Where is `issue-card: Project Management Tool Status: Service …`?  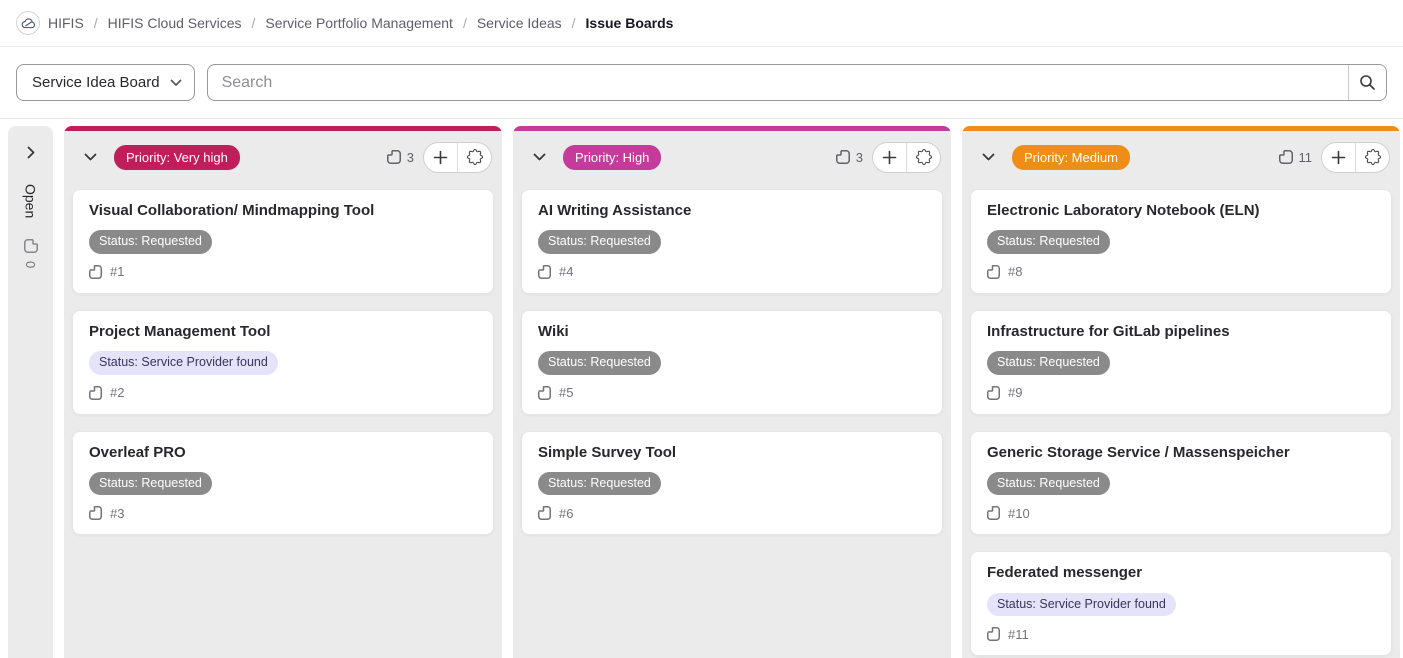
issue-card: Project Management Tool Status: Service … is located at coordinates (283, 362).